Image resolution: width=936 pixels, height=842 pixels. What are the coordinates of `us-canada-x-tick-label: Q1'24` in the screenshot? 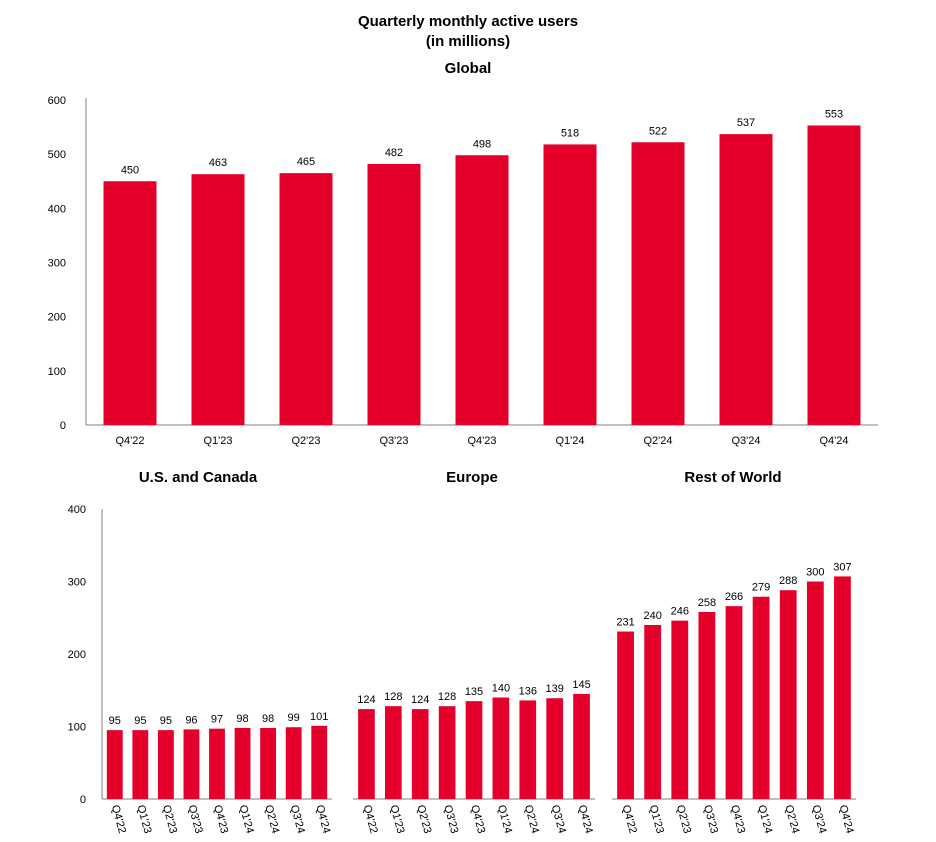 It's located at (246, 819).